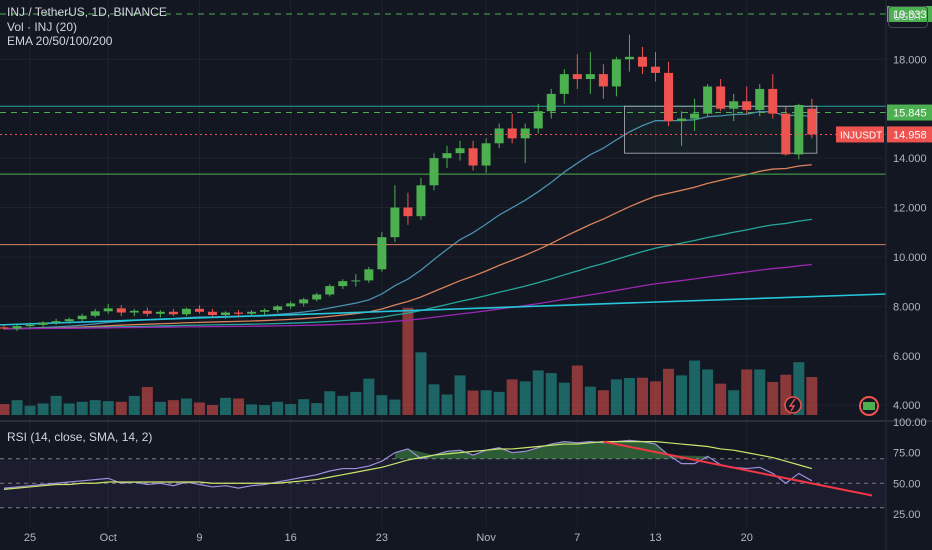 Image resolution: width=932 pixels, height=550 pixels. What do you see at coordinates (910, 60) in the screenshot?
I see `price-tick-label: 18.000` at bounding box center [910, 60].